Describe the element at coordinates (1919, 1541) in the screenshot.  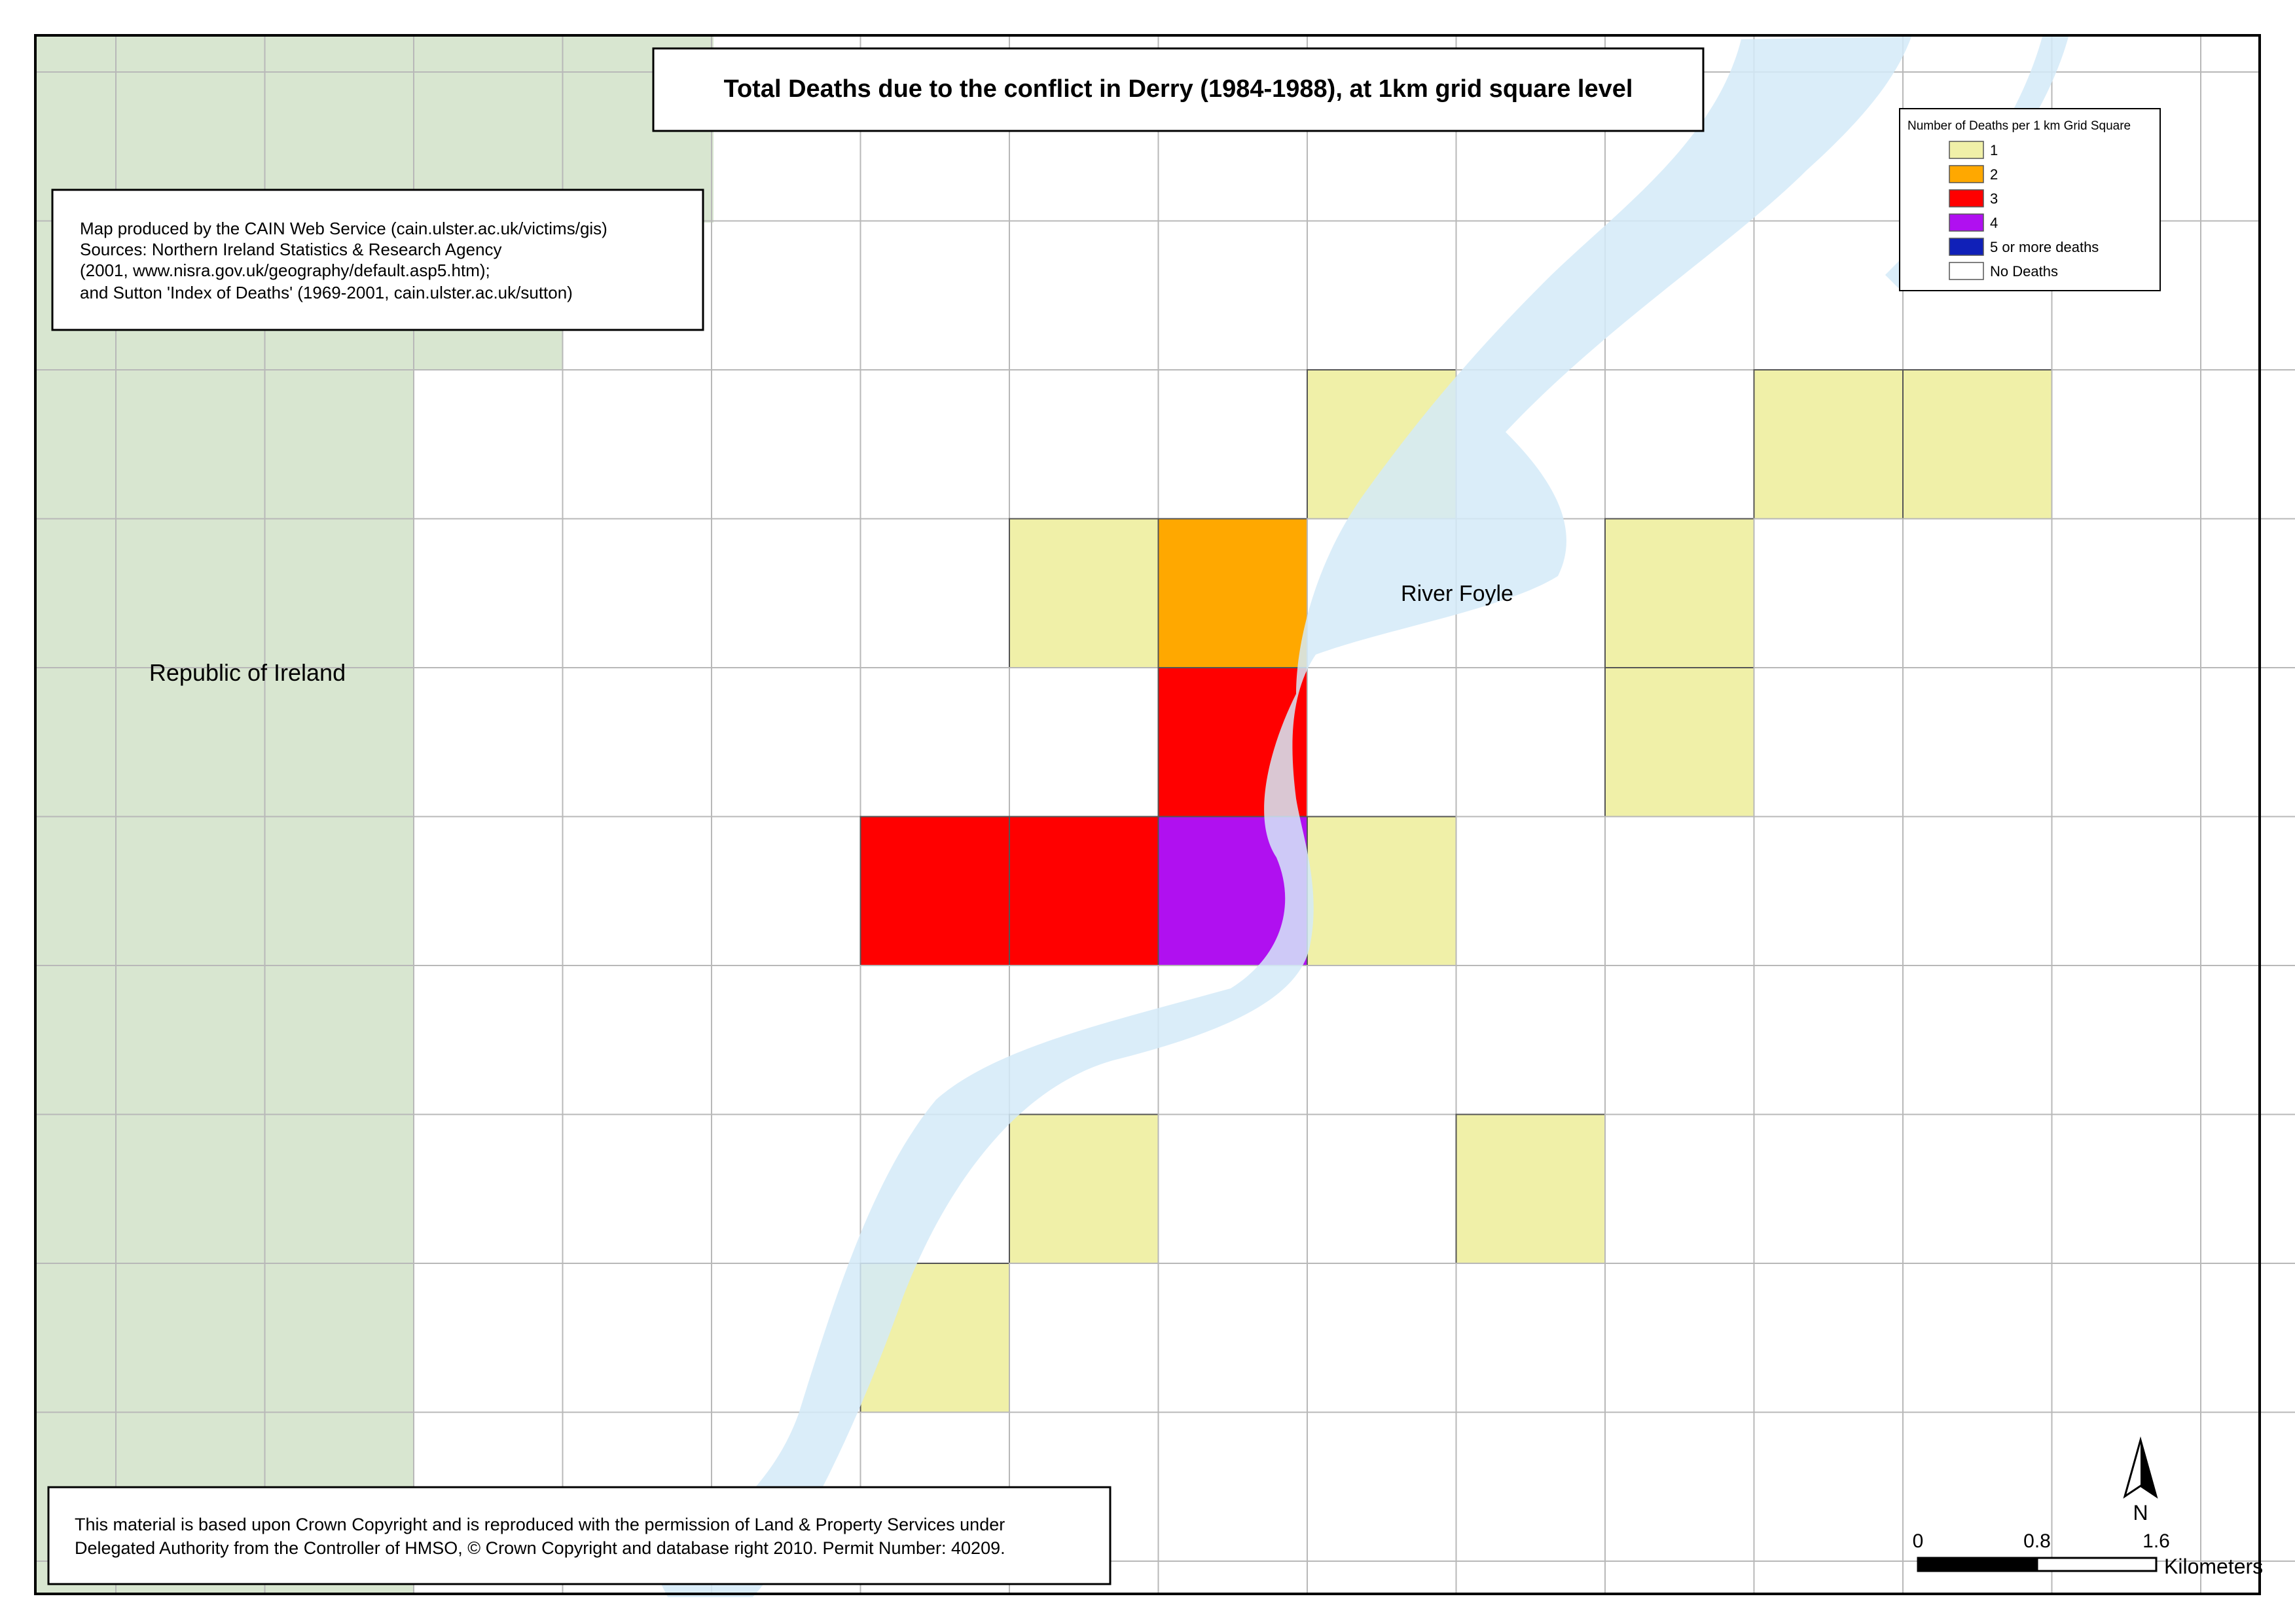
I see `scale-tick-0: 0` at that location.